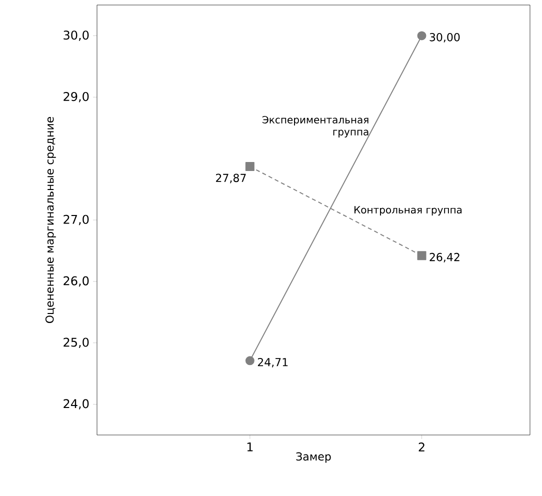 Image resolution: width=542 pixels, height=496 pixels. I want to click on x-tick-label: 2, so click(421, 447).